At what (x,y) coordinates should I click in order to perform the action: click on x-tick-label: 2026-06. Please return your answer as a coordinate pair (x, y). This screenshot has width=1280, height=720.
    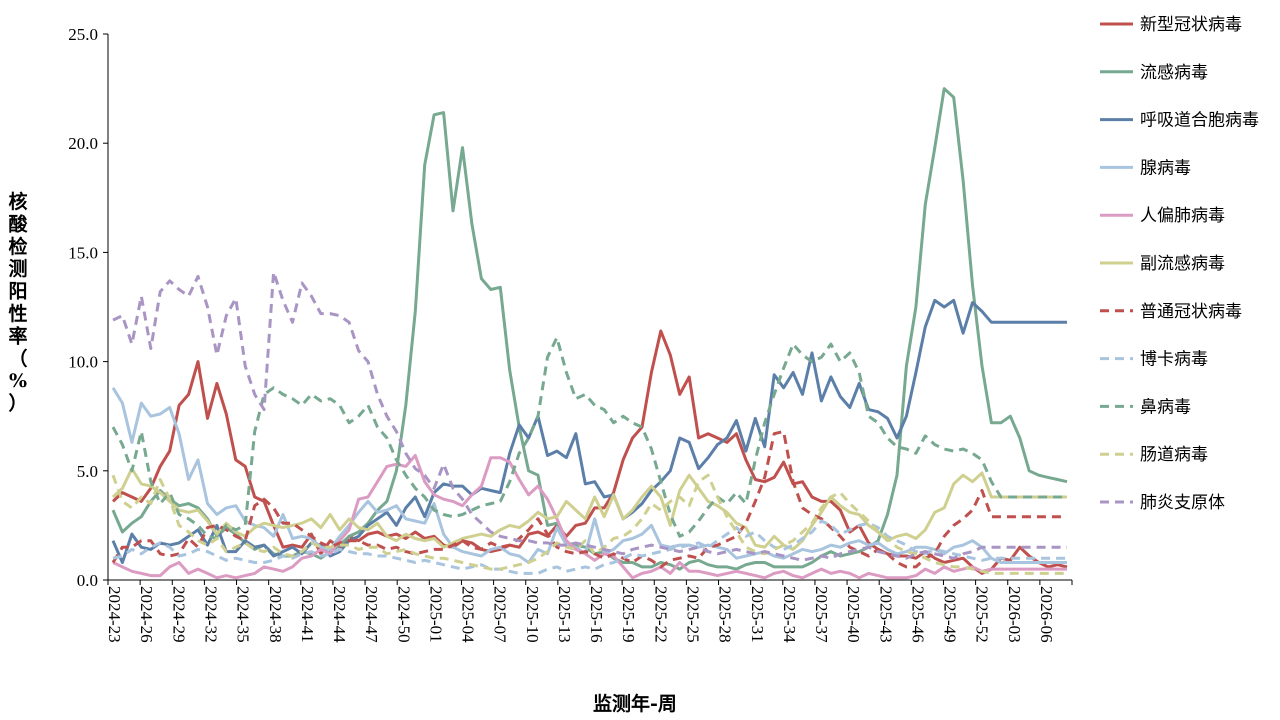
    Looking at the image, I should click on (1046, 614).